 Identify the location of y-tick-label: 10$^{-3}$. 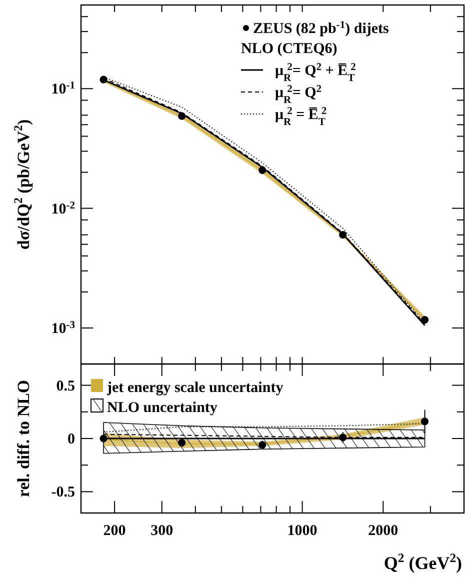
(63, 328).